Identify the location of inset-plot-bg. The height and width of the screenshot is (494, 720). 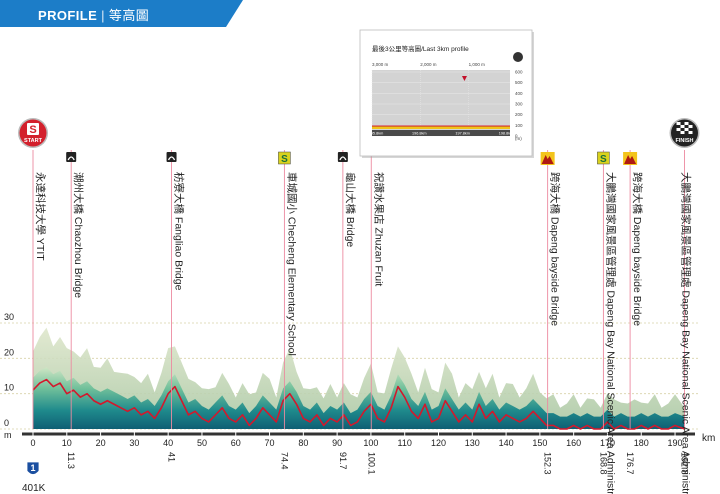
(441, 102).